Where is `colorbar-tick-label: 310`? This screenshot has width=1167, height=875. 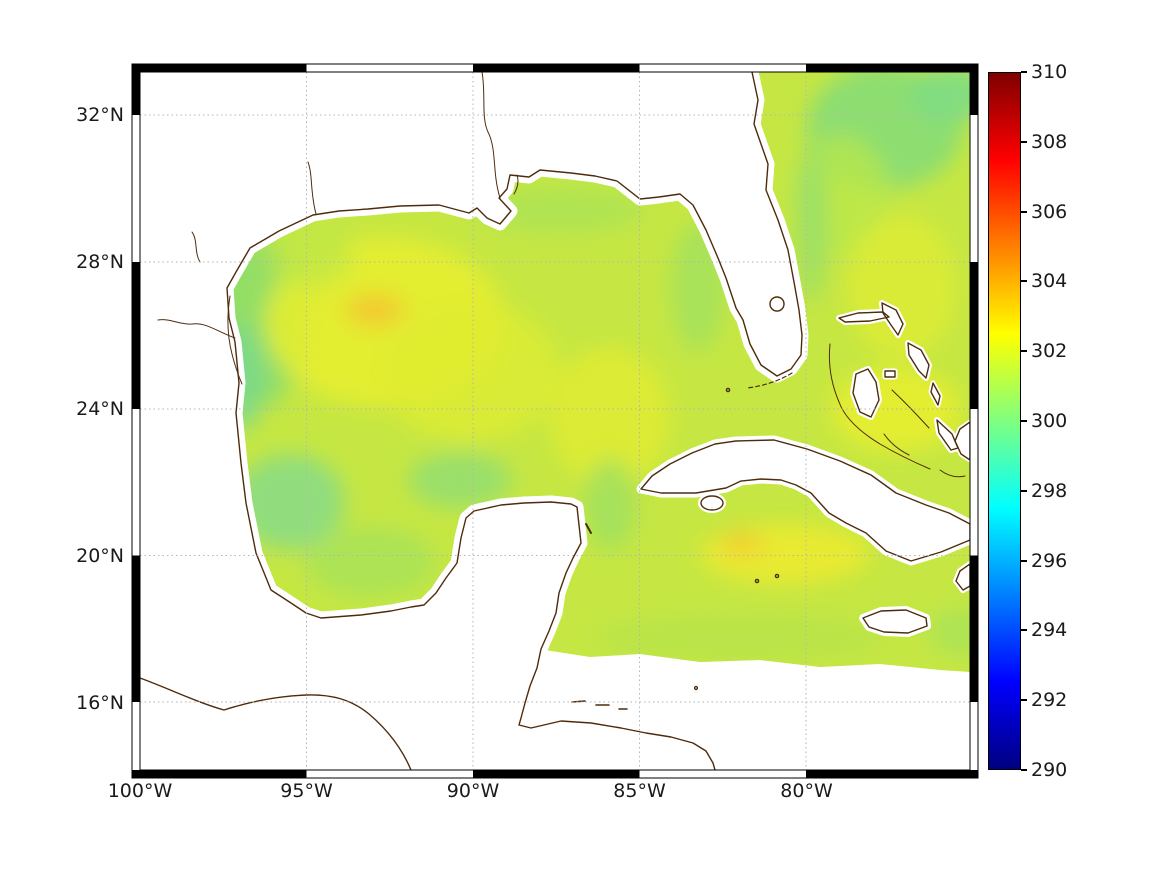 colorbar-tick-label: 310 is located at coordinates (1049, 72).